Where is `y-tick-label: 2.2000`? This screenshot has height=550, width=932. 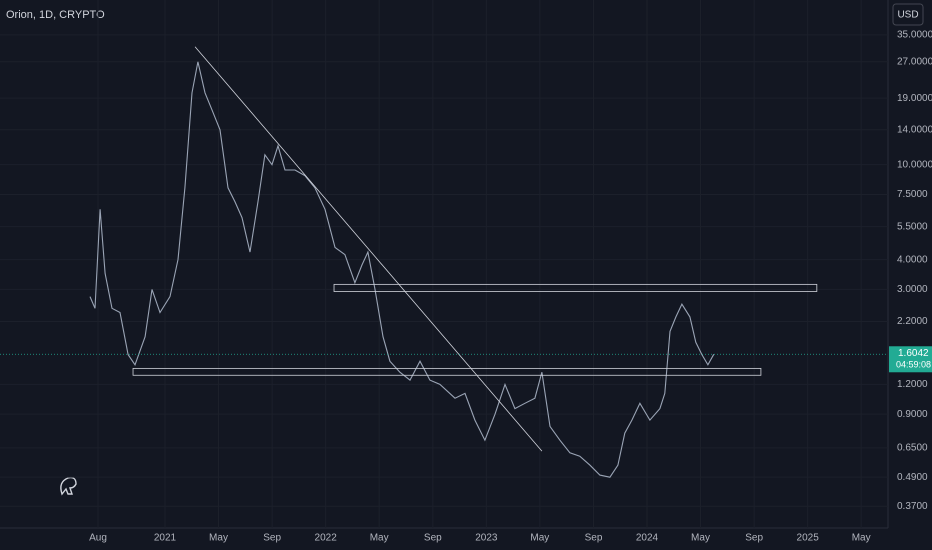
y-tick-label: 2.2000 is located at coordinates (912, 321).